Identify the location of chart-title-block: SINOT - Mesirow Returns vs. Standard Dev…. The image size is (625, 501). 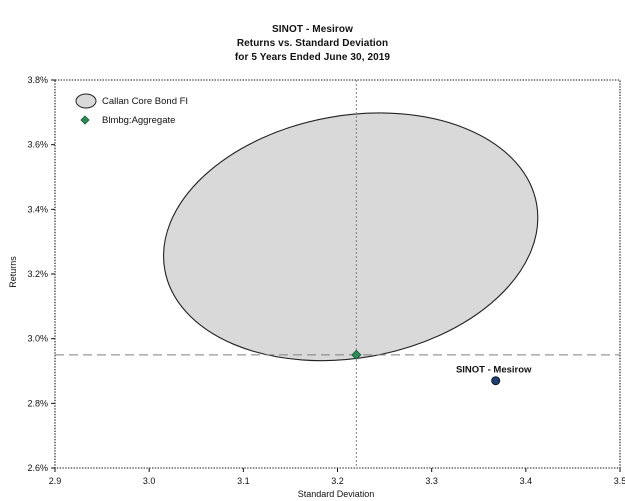
(312, 44).